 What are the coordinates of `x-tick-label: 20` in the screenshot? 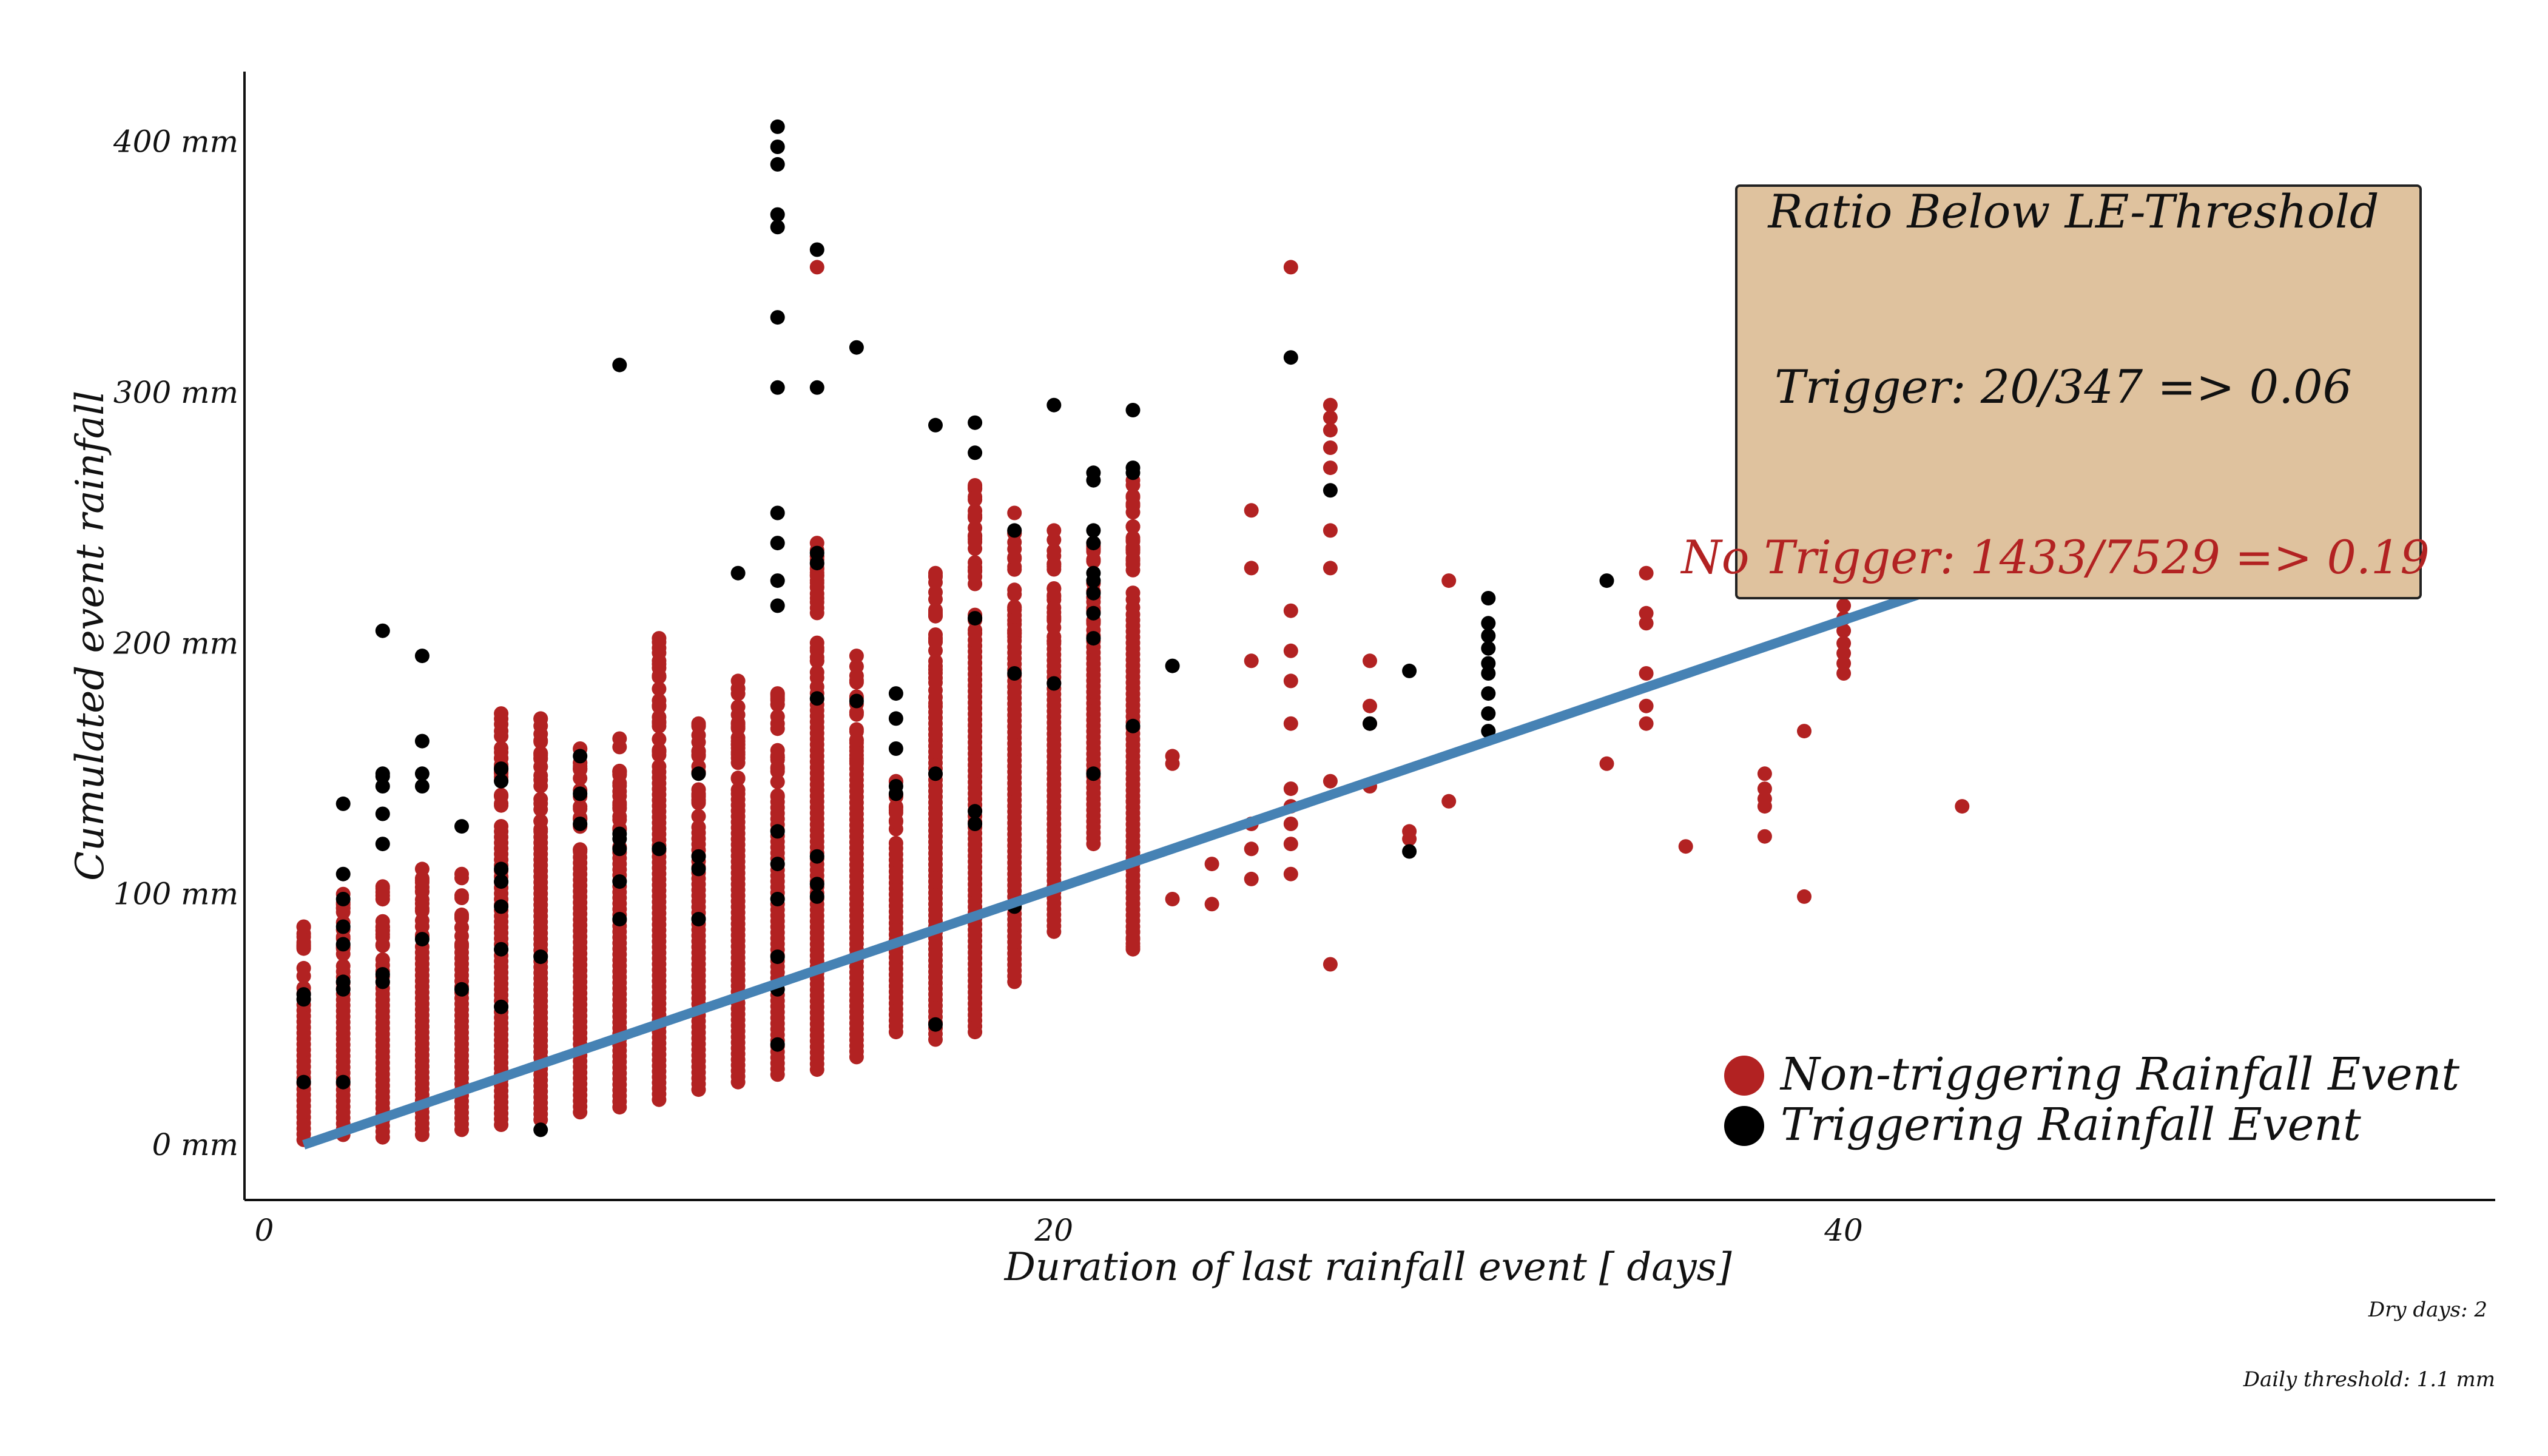 It's located at (1053, 1230).